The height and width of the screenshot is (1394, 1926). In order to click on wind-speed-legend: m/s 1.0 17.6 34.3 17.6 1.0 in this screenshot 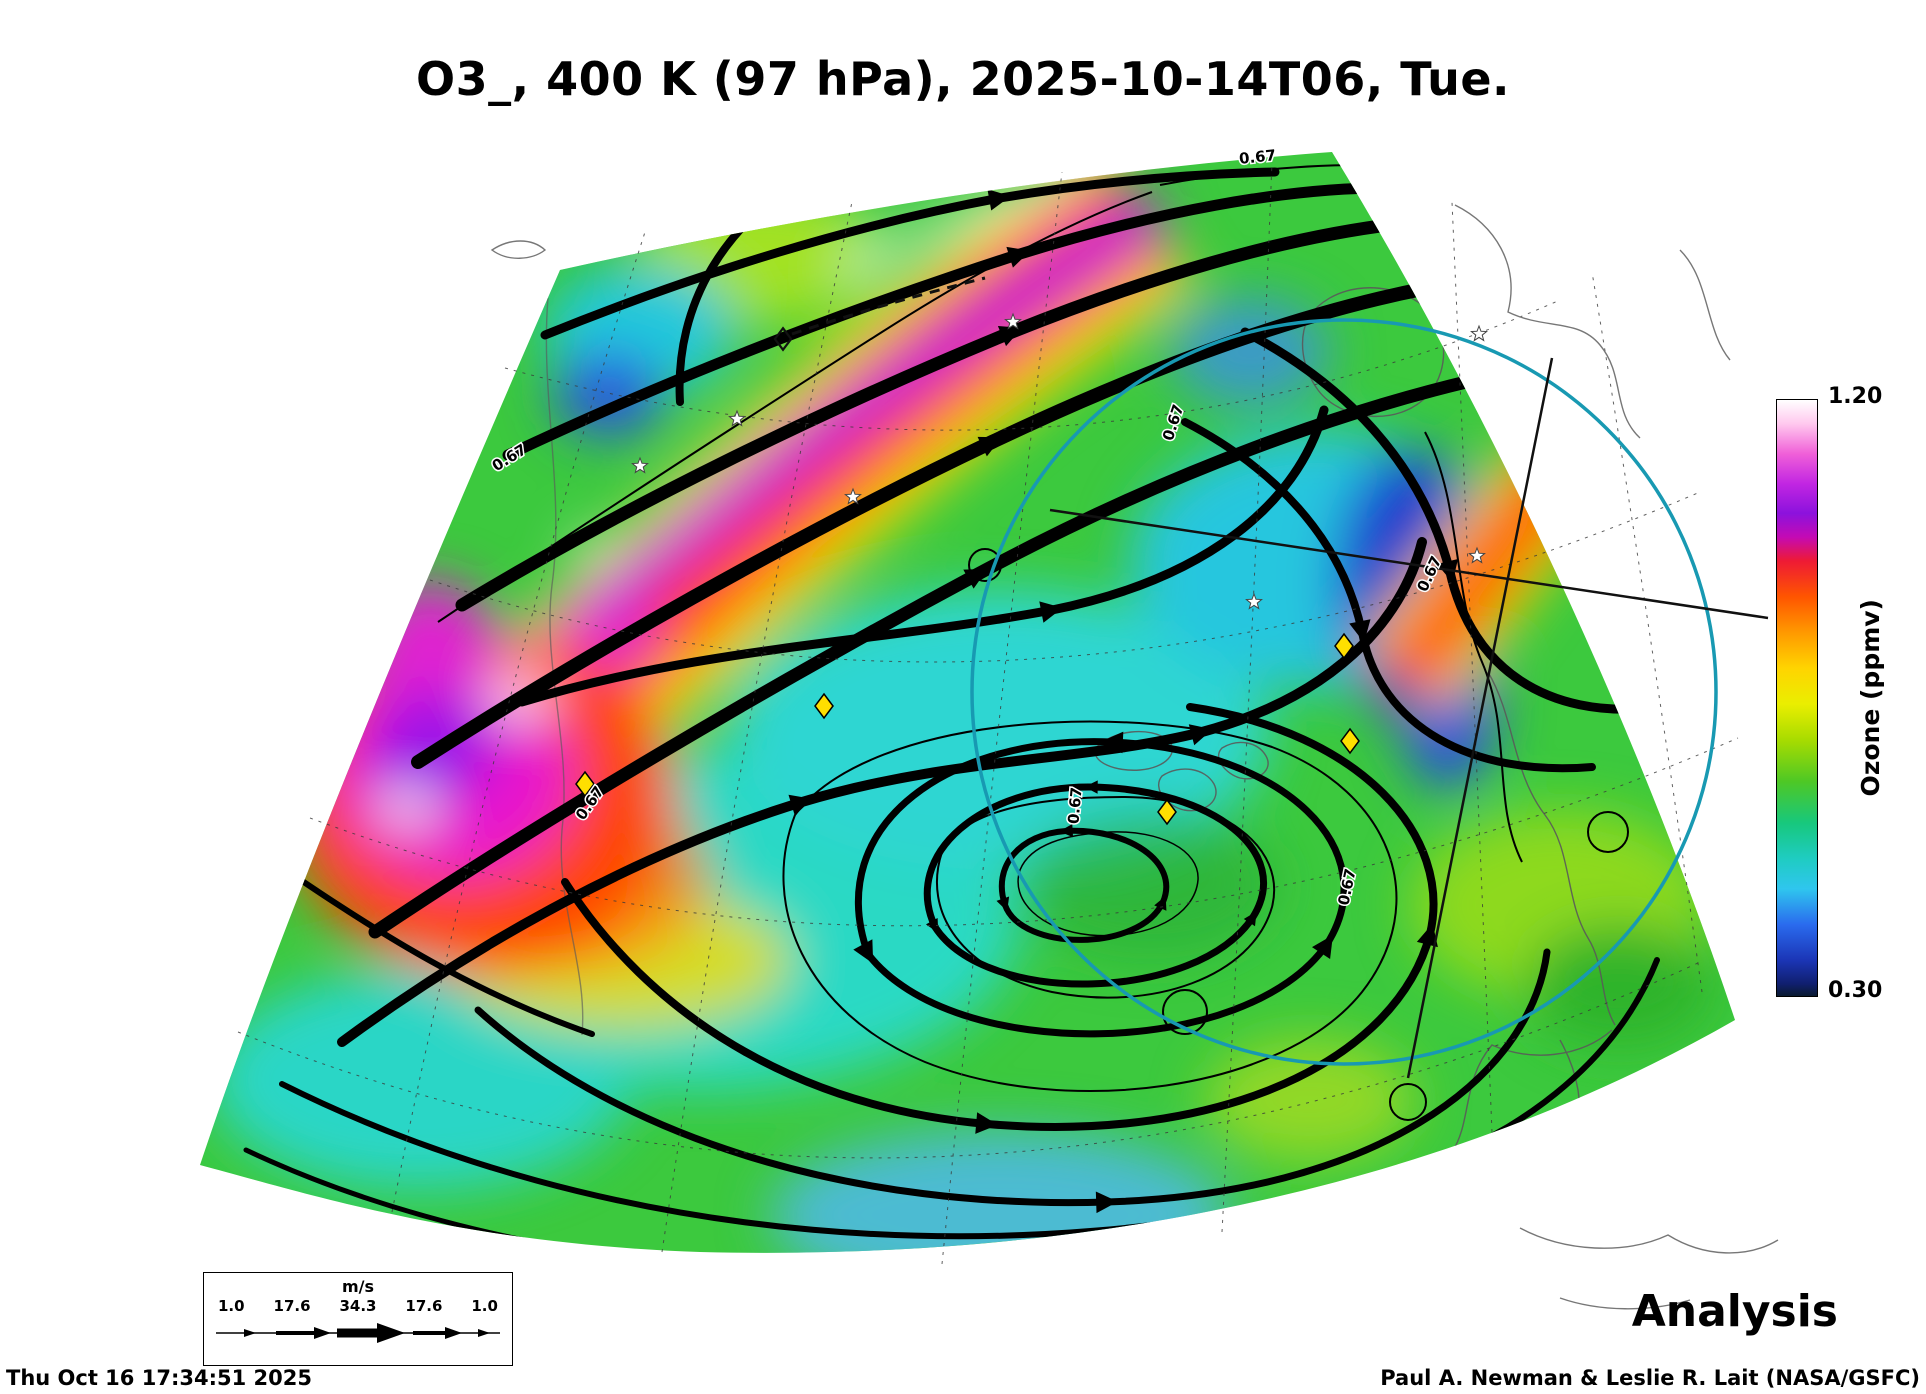, I will do `click(358, 1319)`.